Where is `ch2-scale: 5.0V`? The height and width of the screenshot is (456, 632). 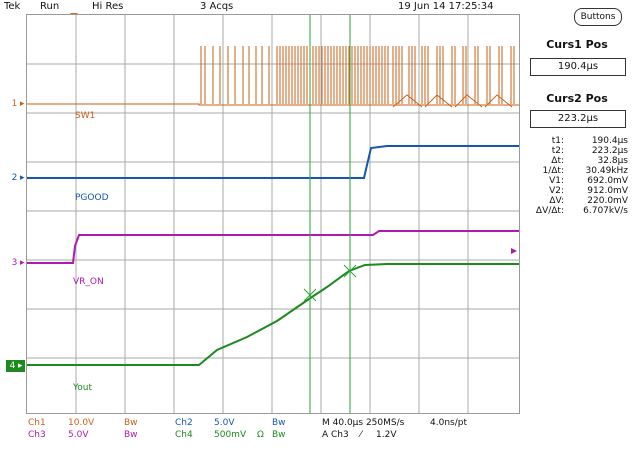
ch2-scale: 5.0V is located at coordinates (224, 423).